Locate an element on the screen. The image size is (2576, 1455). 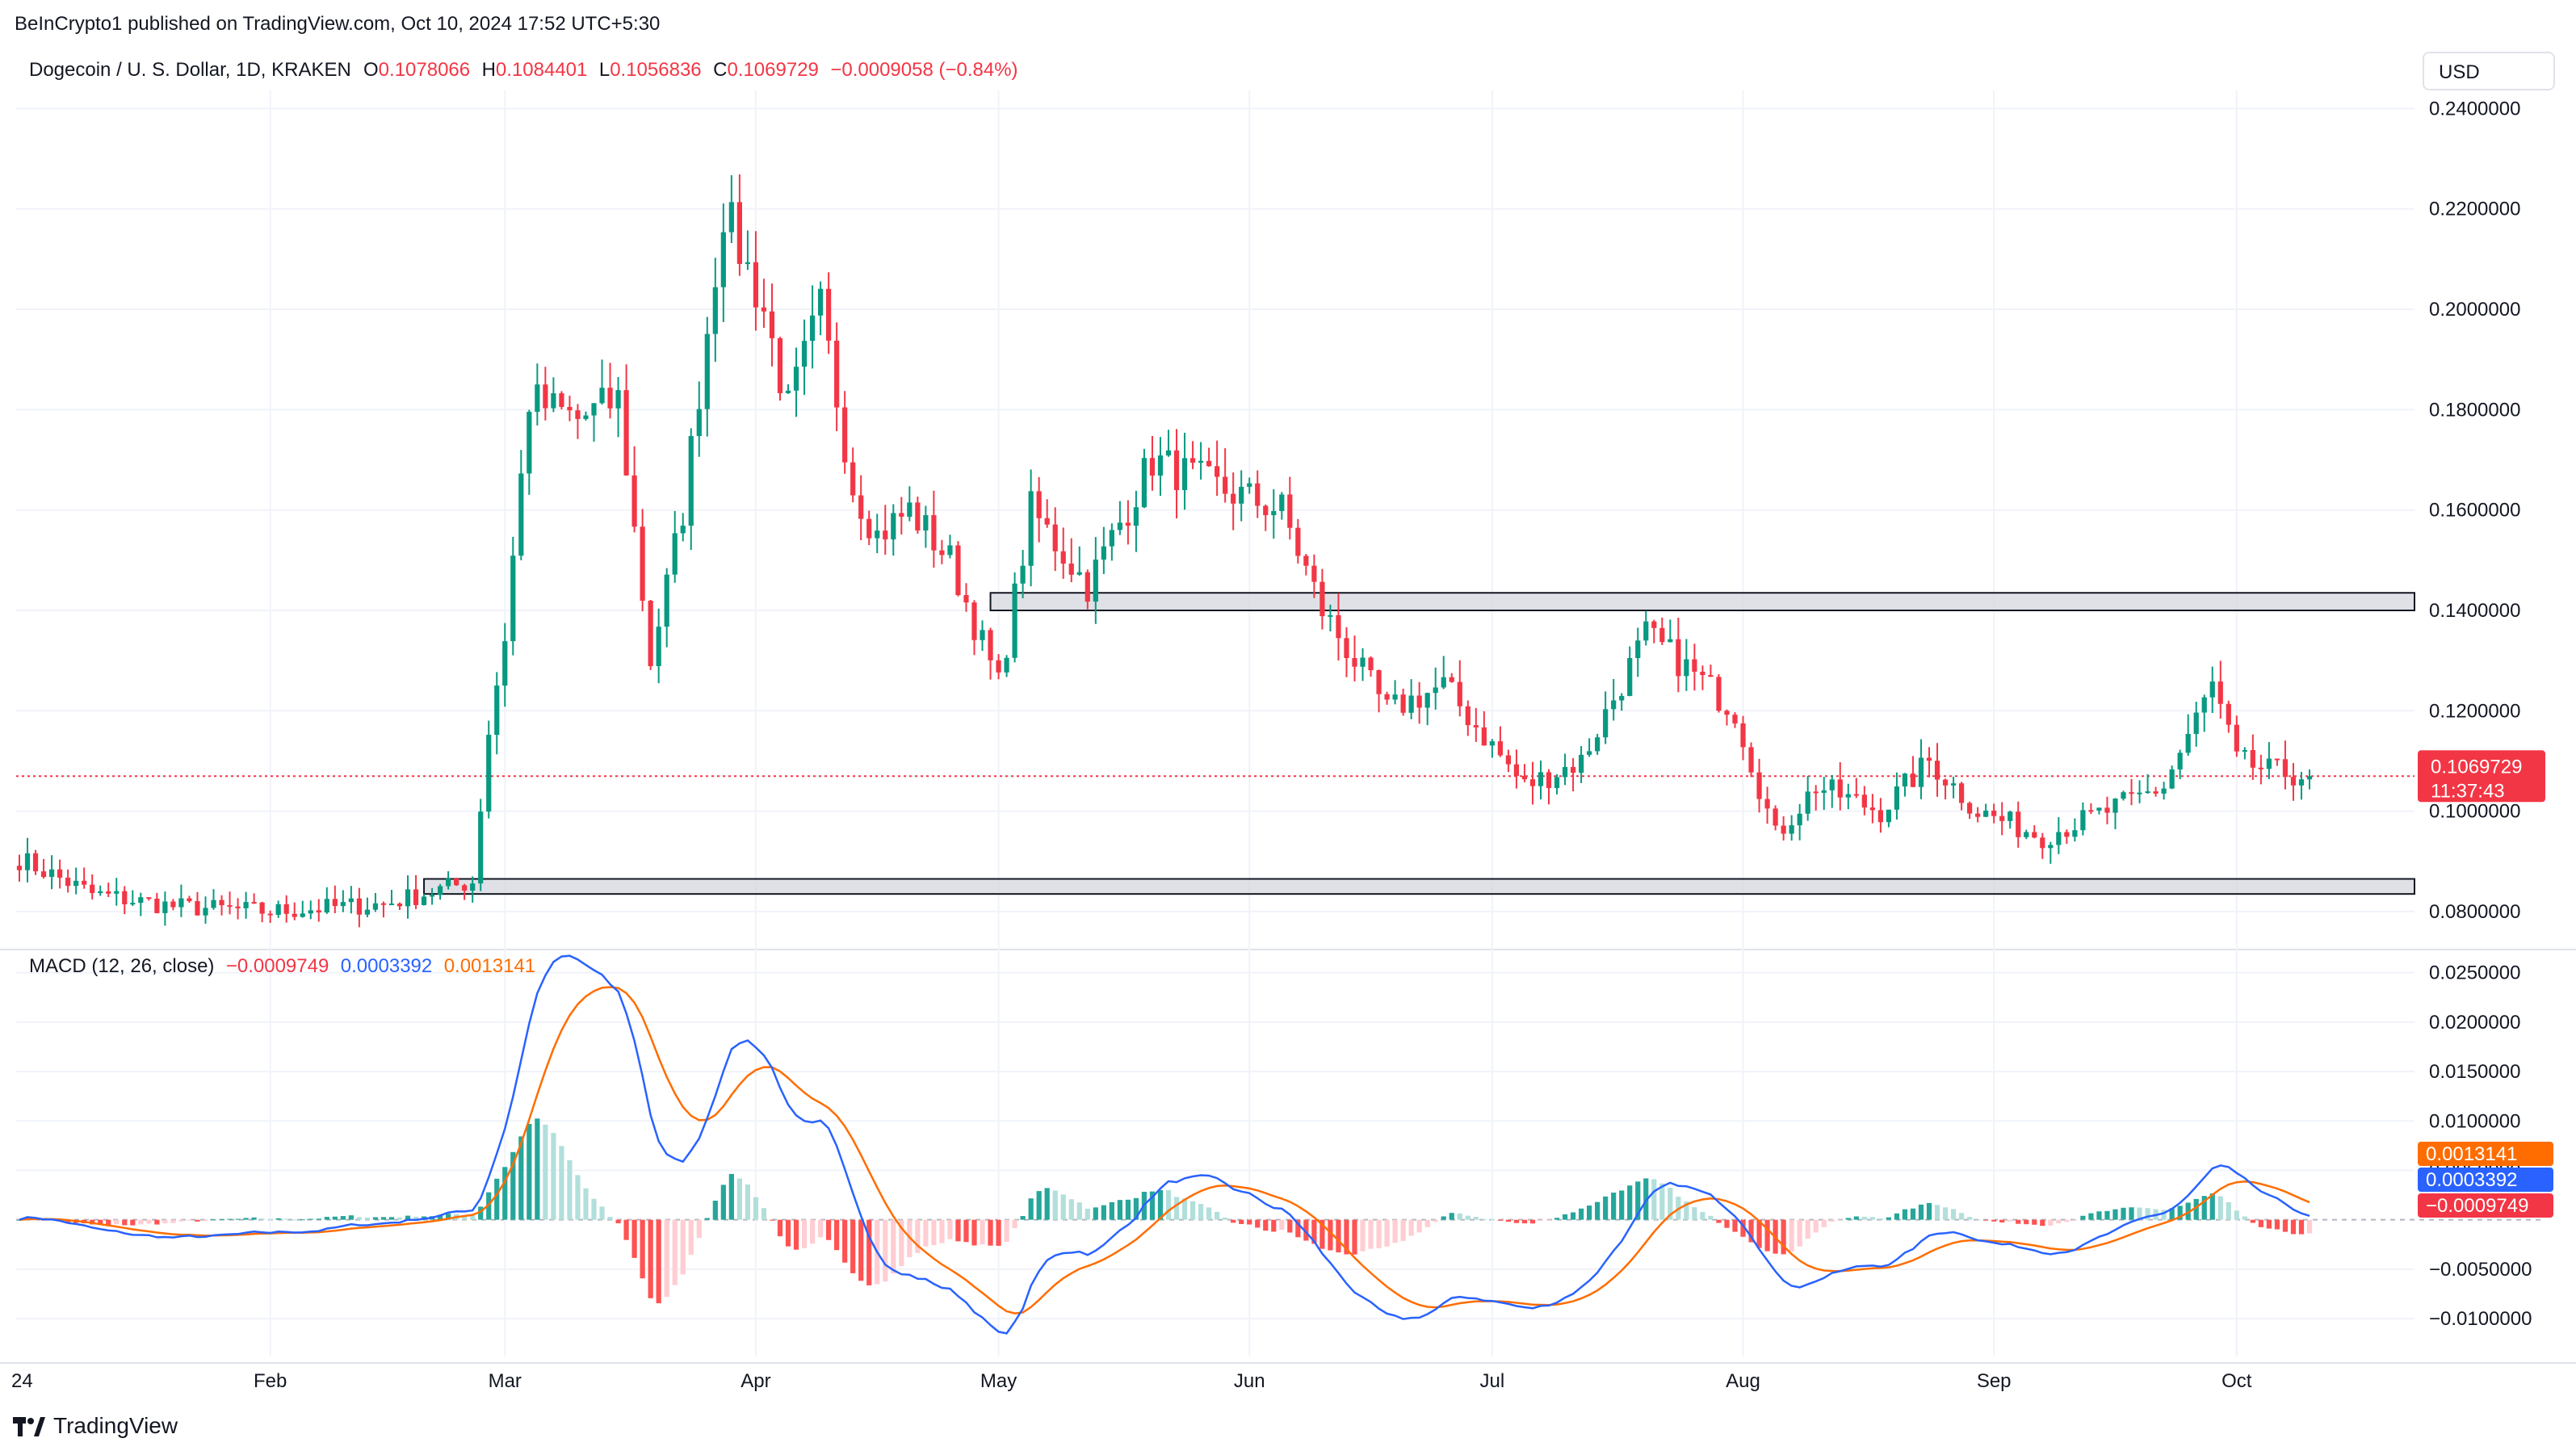
price-tick-label: 0.1400000 is located at coordinates (2474, 611).